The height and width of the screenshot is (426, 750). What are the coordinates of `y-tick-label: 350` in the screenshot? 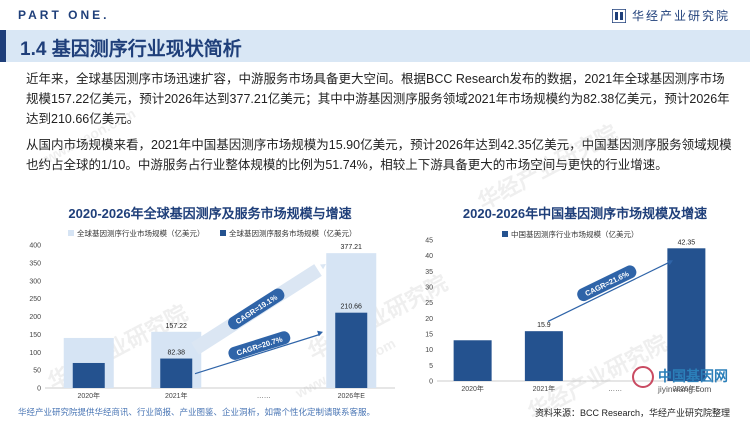 It's located at (35, 263).